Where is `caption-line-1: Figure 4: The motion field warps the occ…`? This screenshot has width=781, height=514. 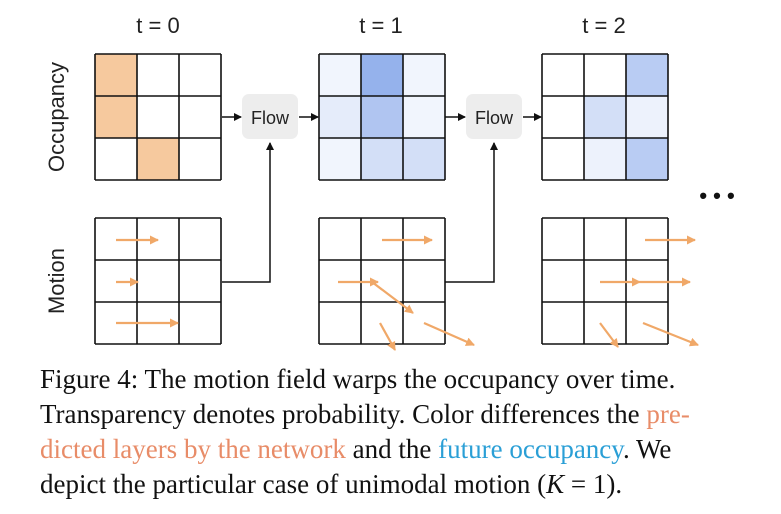
caption-line-1: Figure 4: The motion field warps the occ… is located at coordinates (358, 379).